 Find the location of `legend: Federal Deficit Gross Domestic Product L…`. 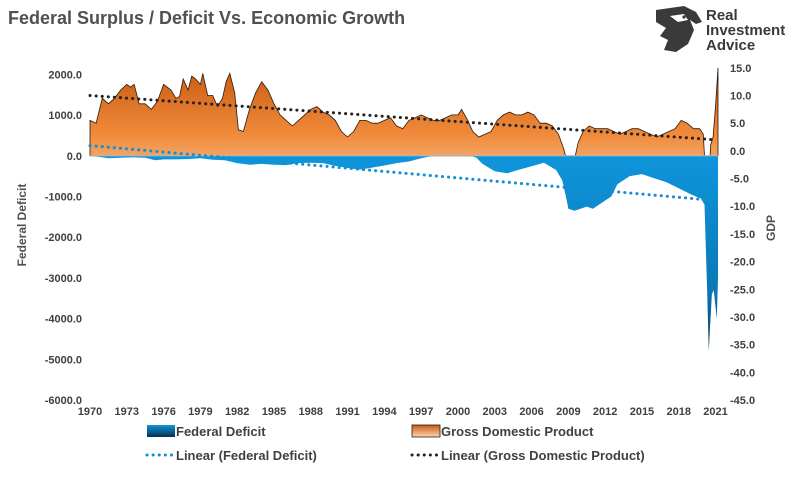

legend: Federal Deficit Gross Domestic Product L… is located at coordinates (395, 443).